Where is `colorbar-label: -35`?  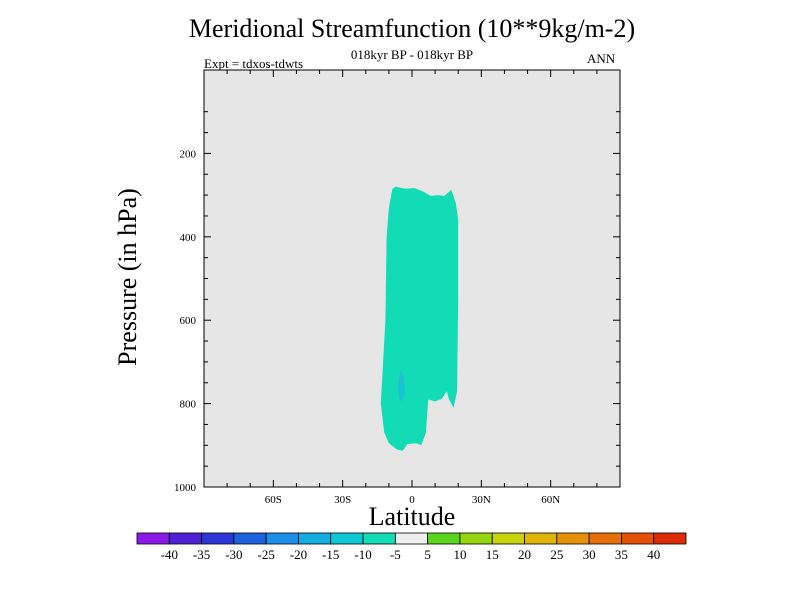 colorbar-label: -35 is located at coordinates (201, 554).